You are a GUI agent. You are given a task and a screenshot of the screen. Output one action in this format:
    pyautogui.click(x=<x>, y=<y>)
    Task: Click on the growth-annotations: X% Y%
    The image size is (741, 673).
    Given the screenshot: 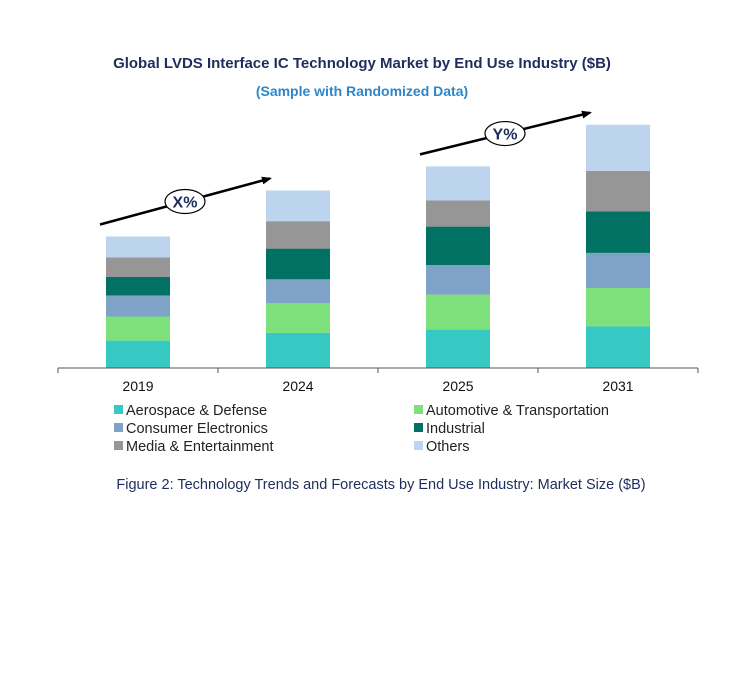 What is the action you would take?
    pyautogui.click(x=345, y=168)
    